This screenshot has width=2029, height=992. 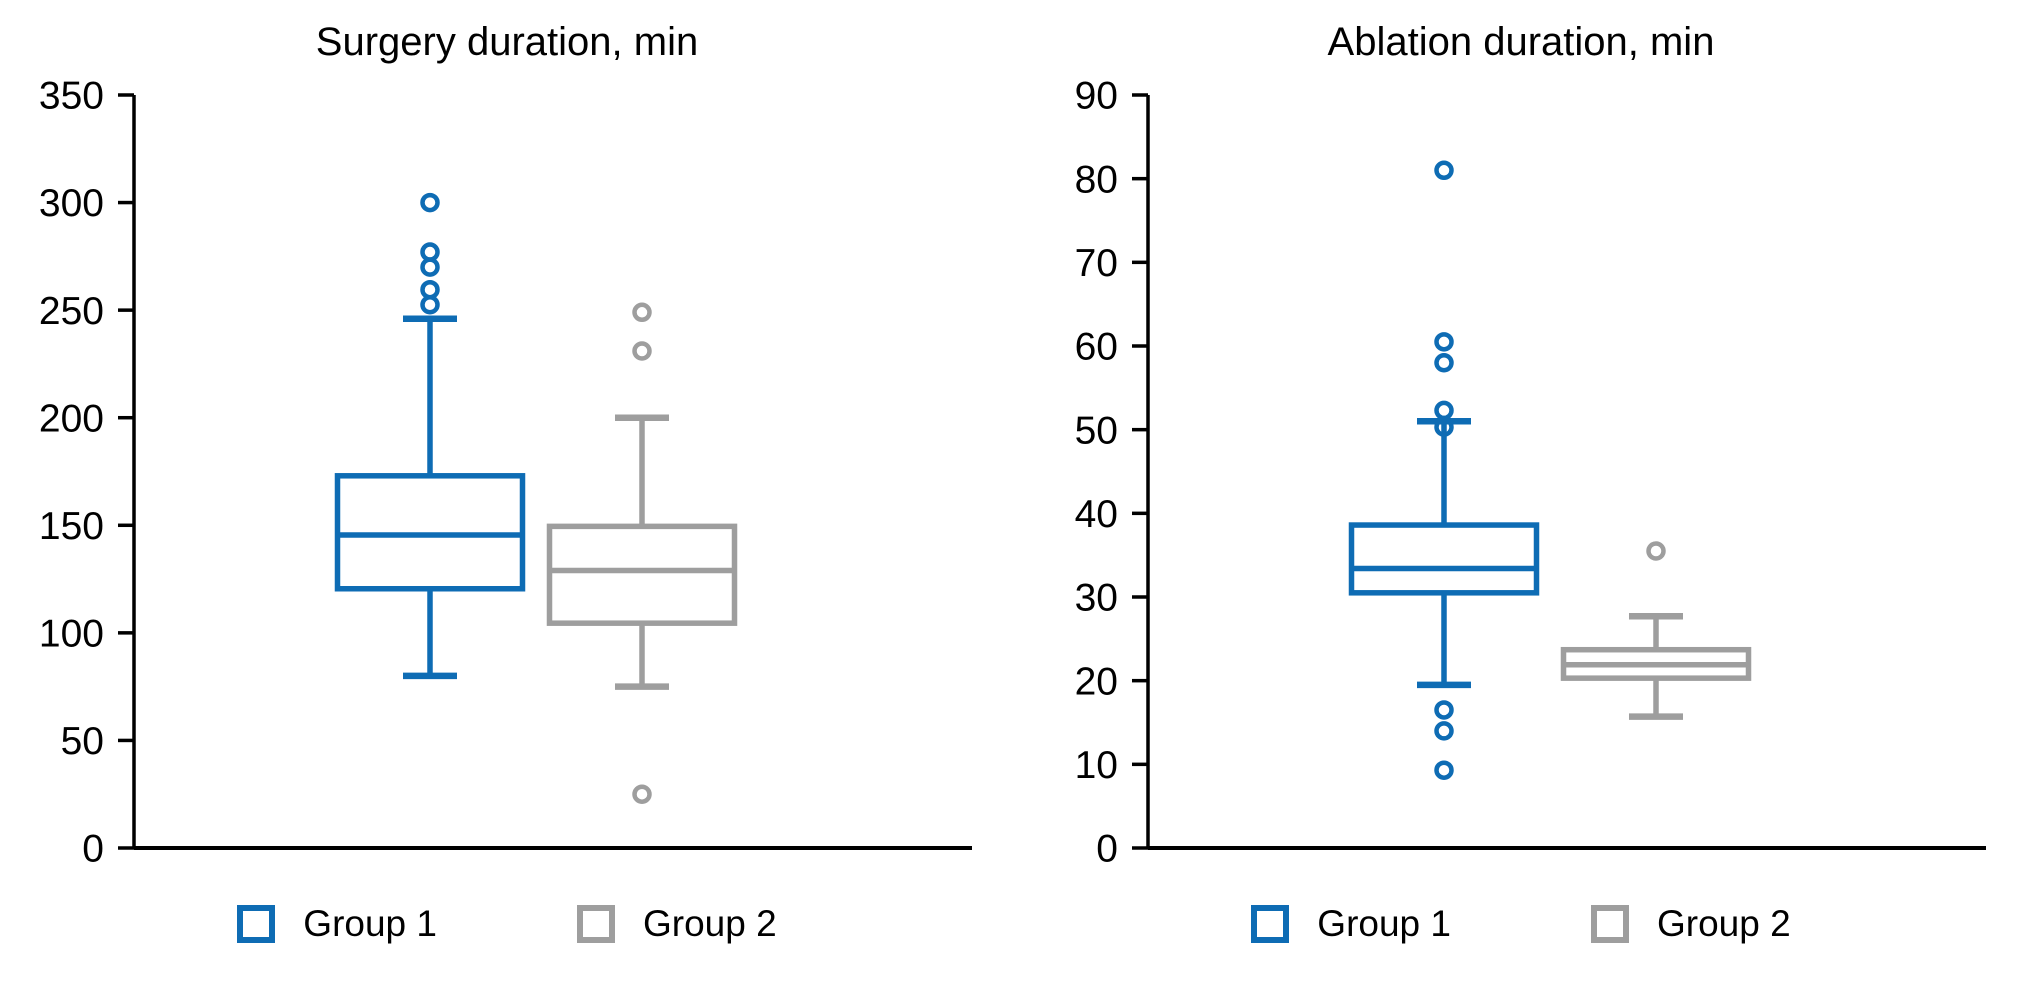 I want to click on chart-title: Surgery duration, min, so click(x=507, y=42).